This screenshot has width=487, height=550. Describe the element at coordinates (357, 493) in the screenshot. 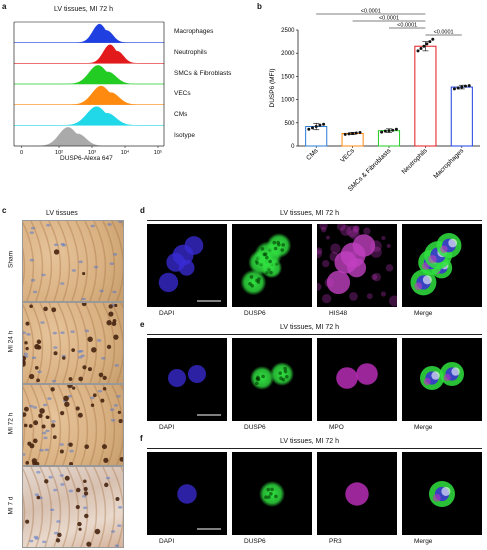

I see `fluorescence-image-pr3` at that location.